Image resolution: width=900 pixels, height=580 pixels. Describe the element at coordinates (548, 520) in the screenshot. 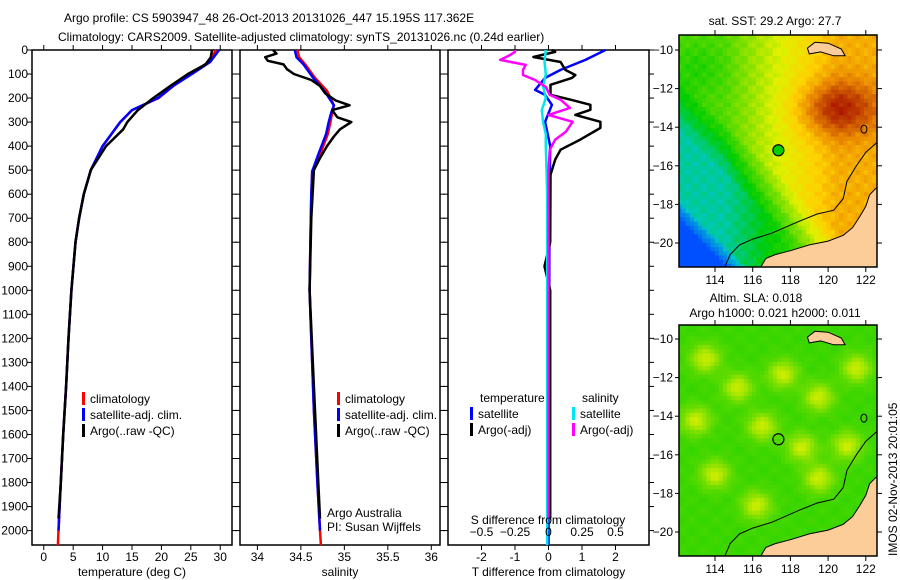

I see `s-axis-label: S difference from climatology` at that location.